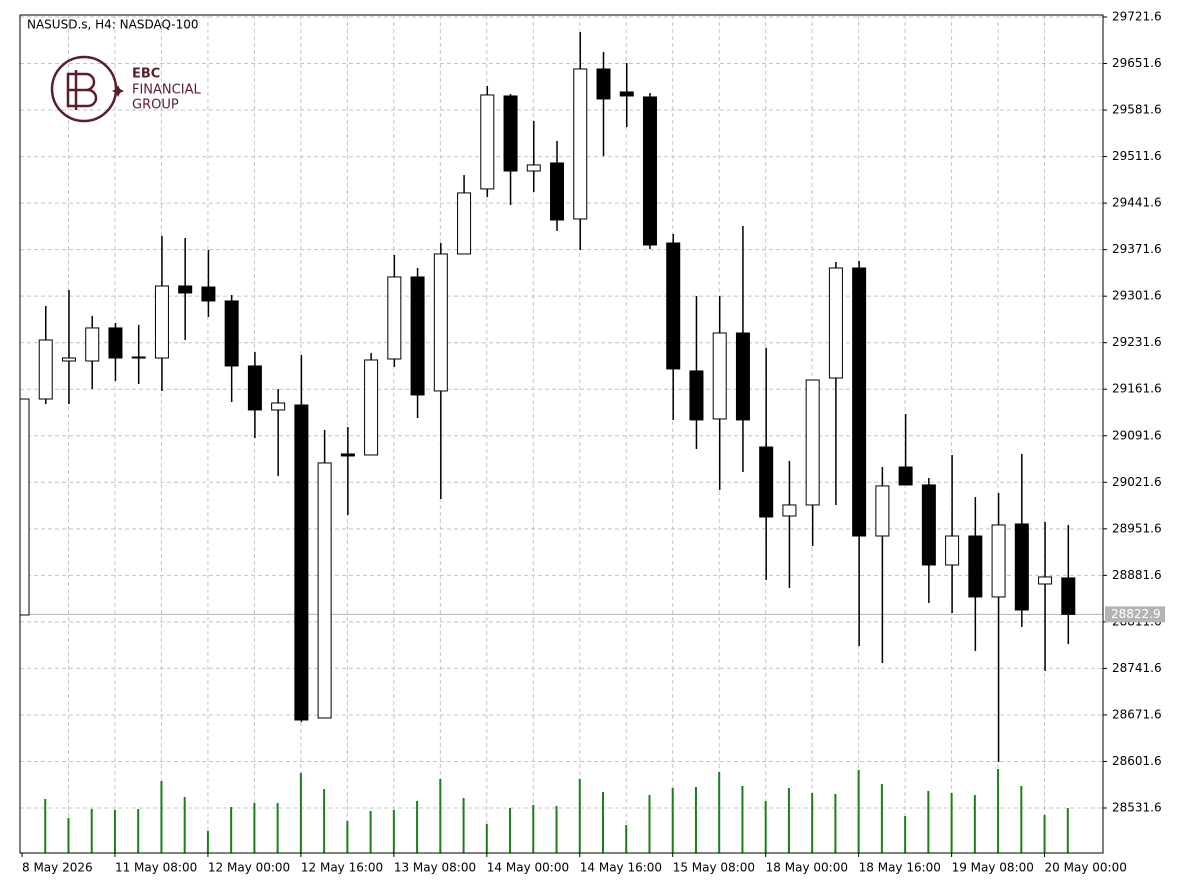 This screenshot has height=896, width=1200. I want to click on y-tick-label: 28531.6, so click(1137, 807).